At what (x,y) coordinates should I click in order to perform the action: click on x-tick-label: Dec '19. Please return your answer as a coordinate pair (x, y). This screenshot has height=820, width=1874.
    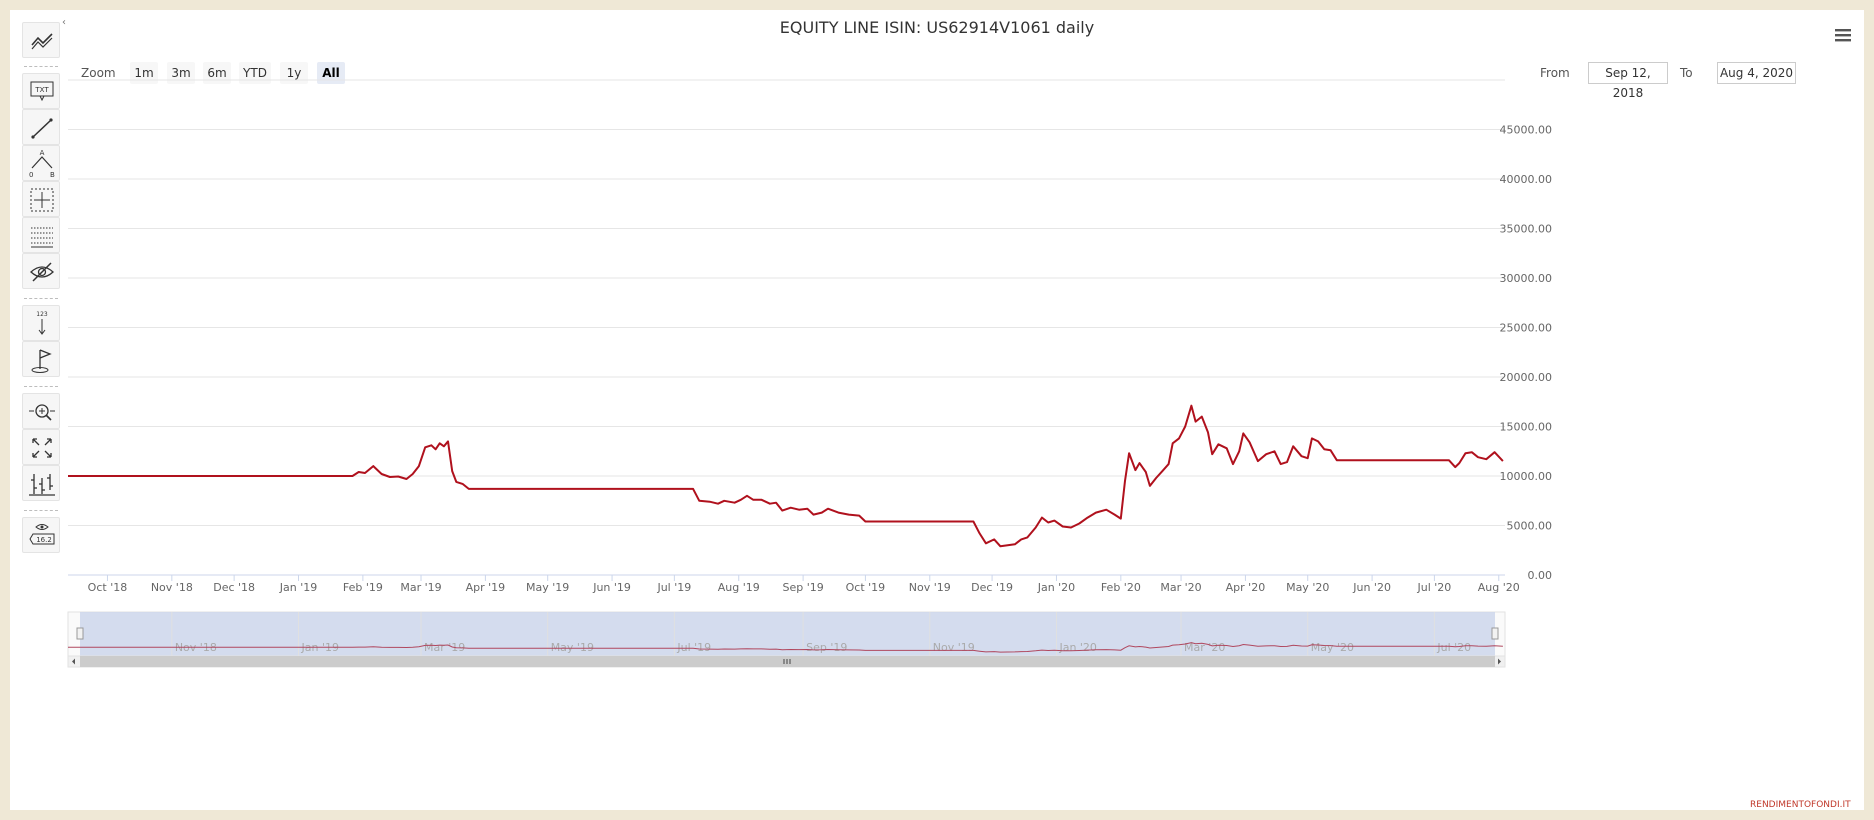
    Looking at the image, I should click on (992, 587).